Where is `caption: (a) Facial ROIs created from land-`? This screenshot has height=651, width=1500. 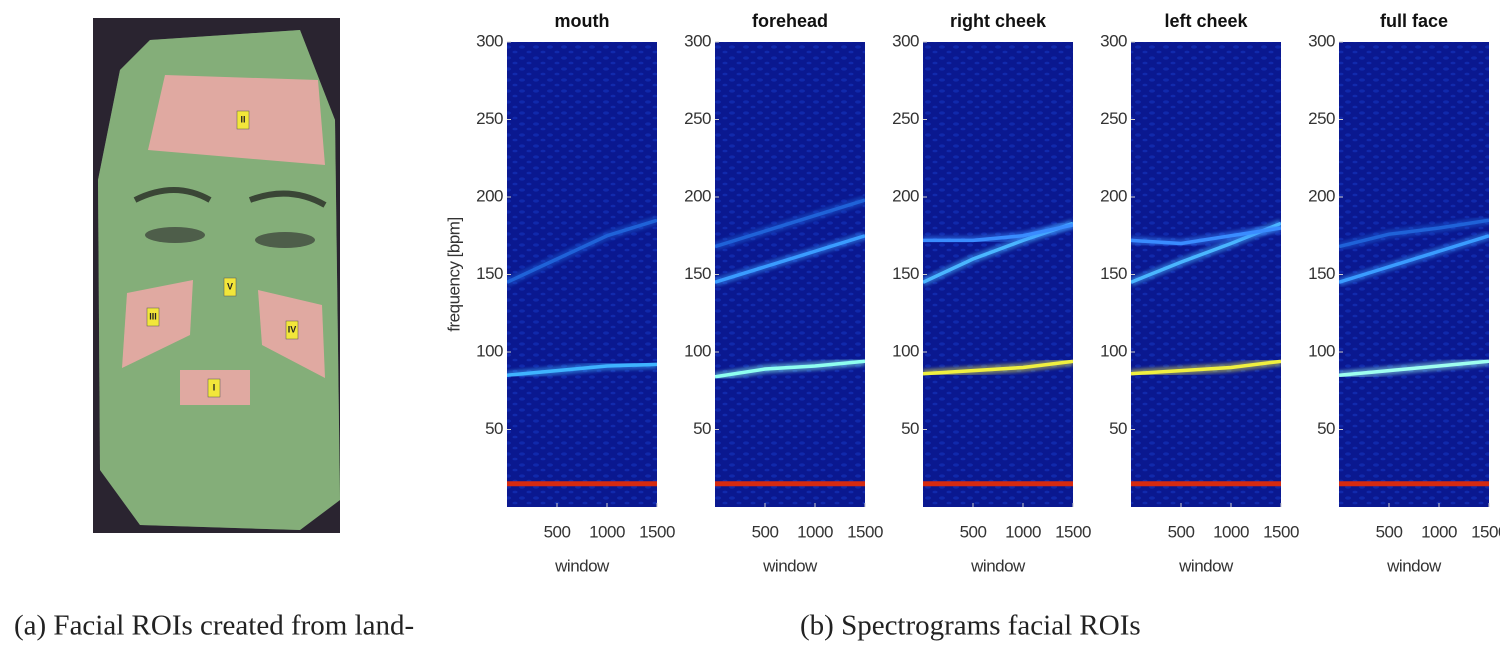 caption: (a) Facial ROIs created from land- is located at coordinates (214, 626).